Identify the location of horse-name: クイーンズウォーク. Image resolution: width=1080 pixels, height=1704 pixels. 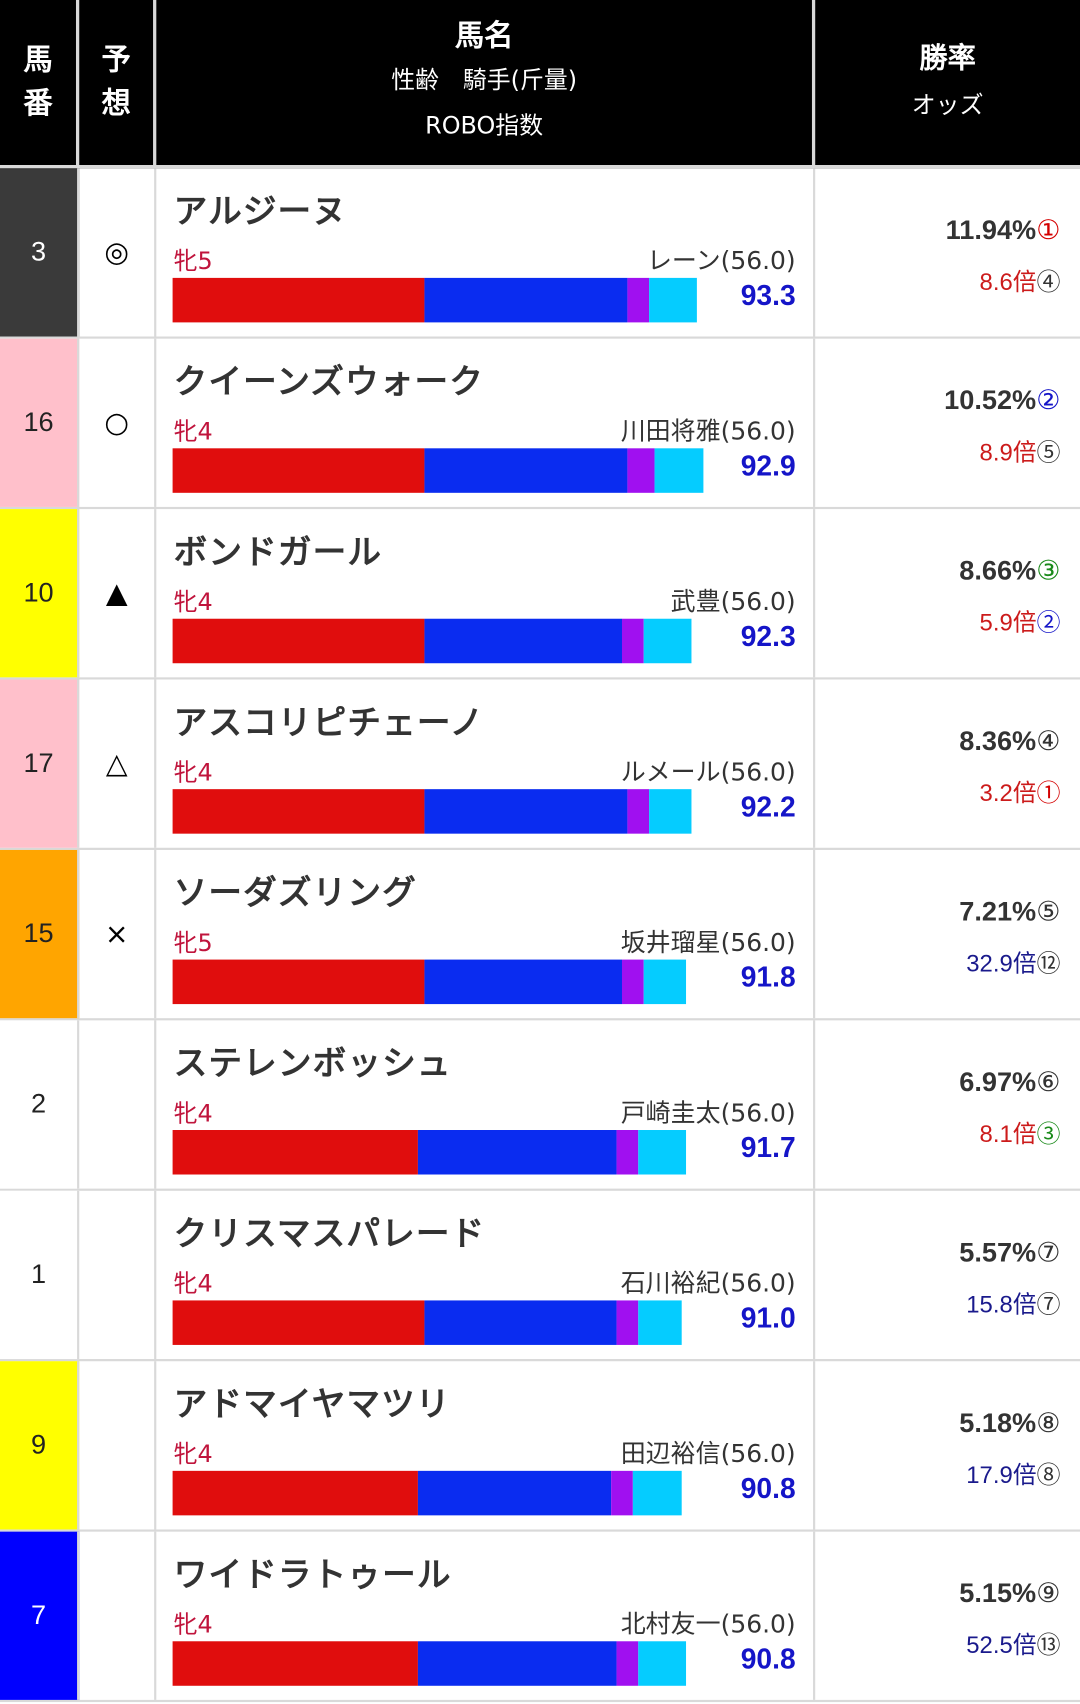
(328, 382).